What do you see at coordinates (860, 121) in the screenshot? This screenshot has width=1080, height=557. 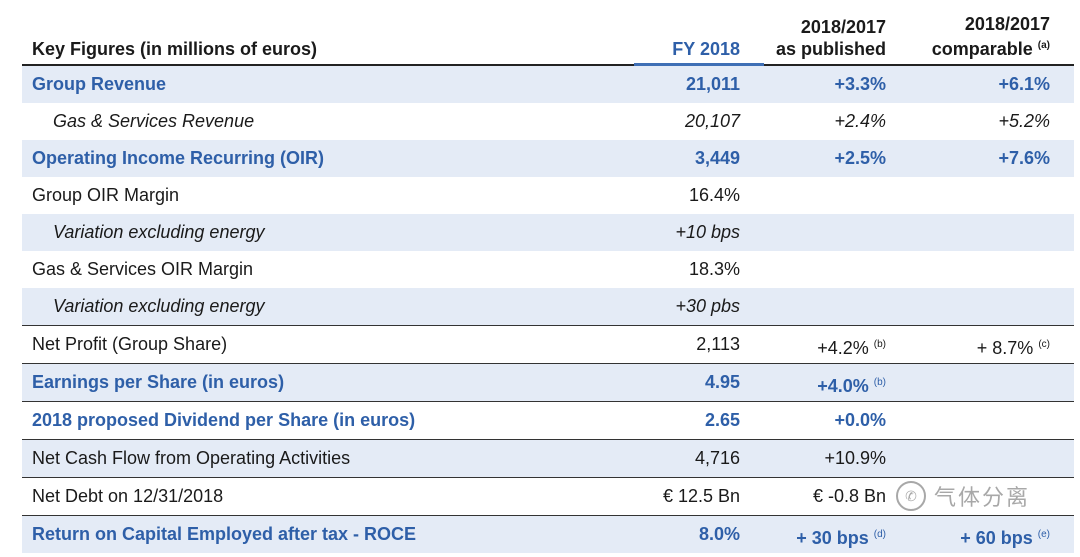 I see `row-published-value-value: +2.4%` at bounding box center [860, 121].